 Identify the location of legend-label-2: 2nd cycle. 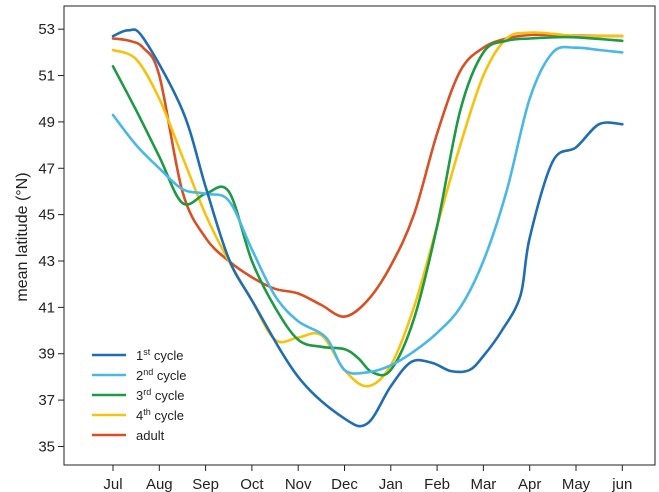
(161, 375).